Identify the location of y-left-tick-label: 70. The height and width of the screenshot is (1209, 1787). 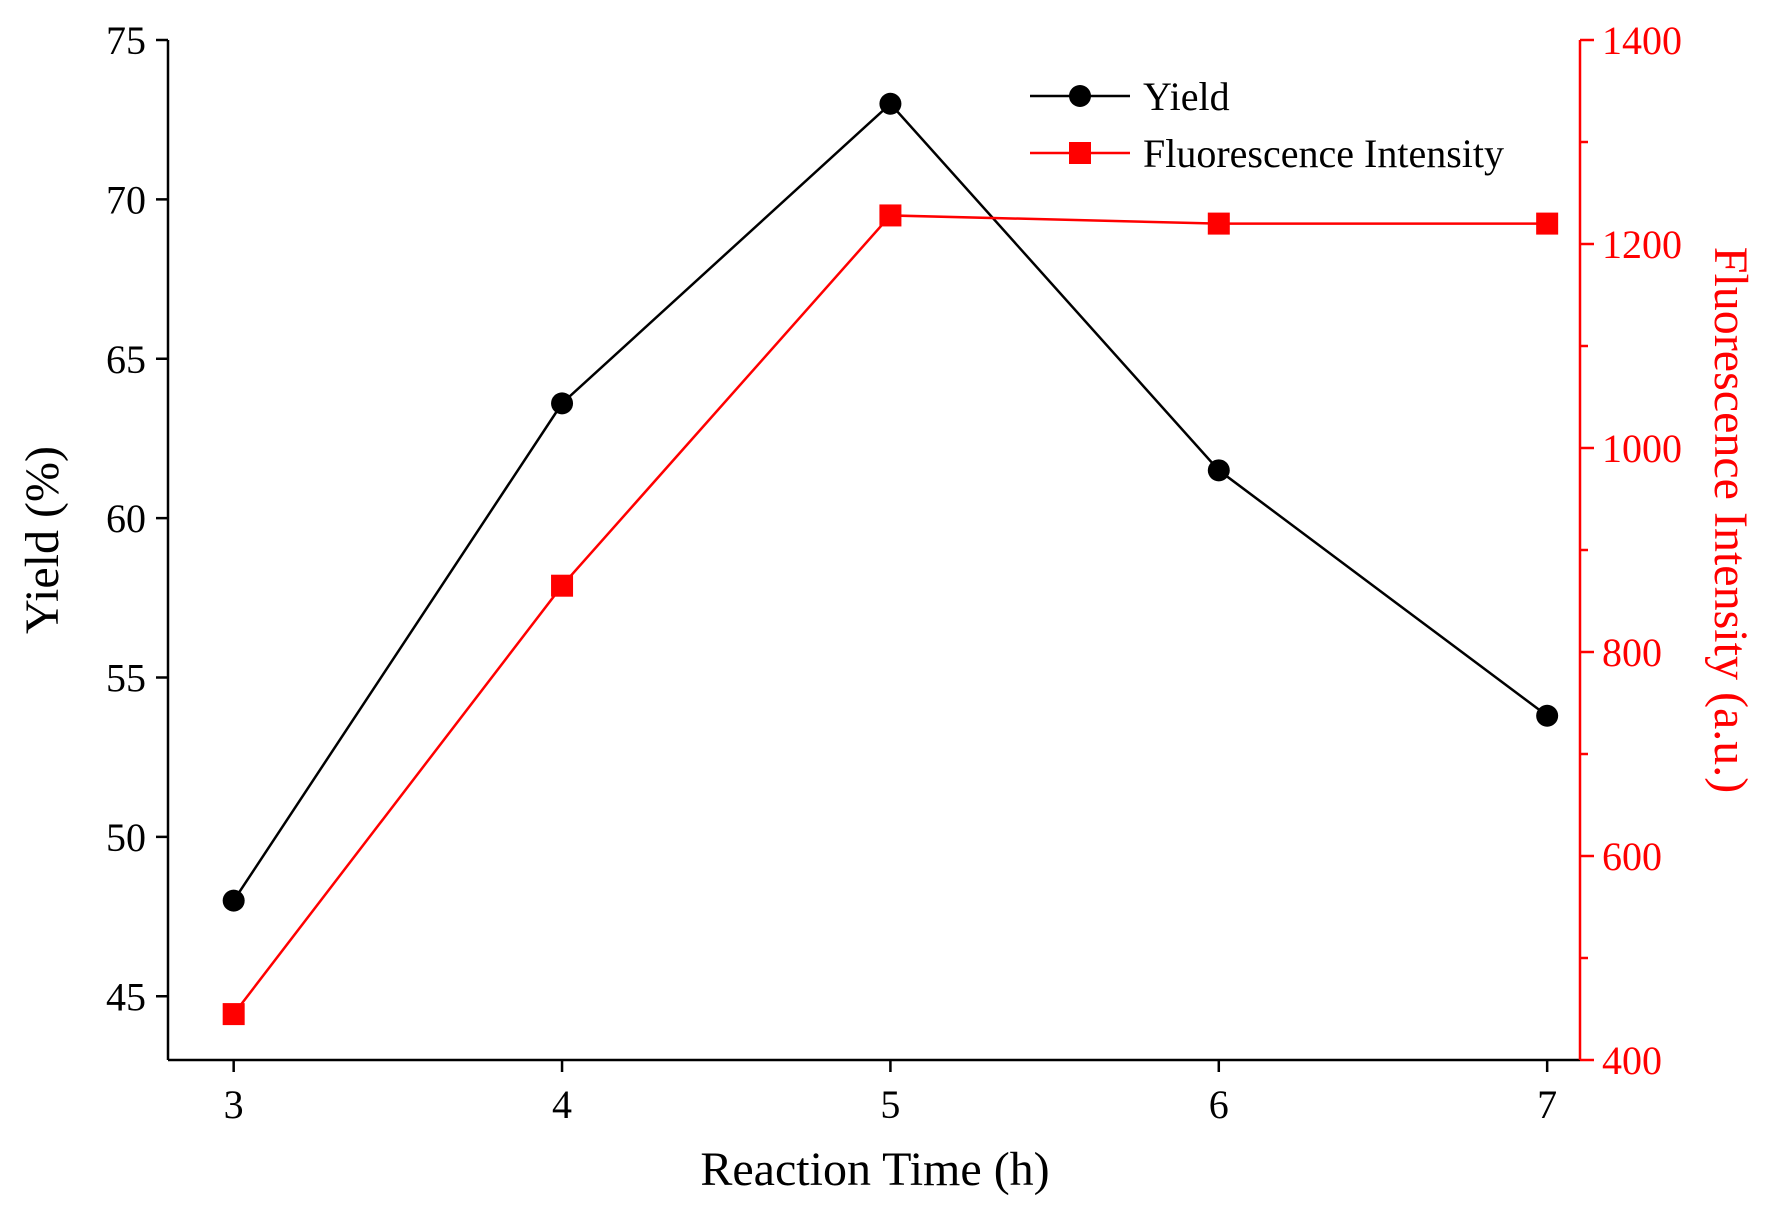
(126, 199).